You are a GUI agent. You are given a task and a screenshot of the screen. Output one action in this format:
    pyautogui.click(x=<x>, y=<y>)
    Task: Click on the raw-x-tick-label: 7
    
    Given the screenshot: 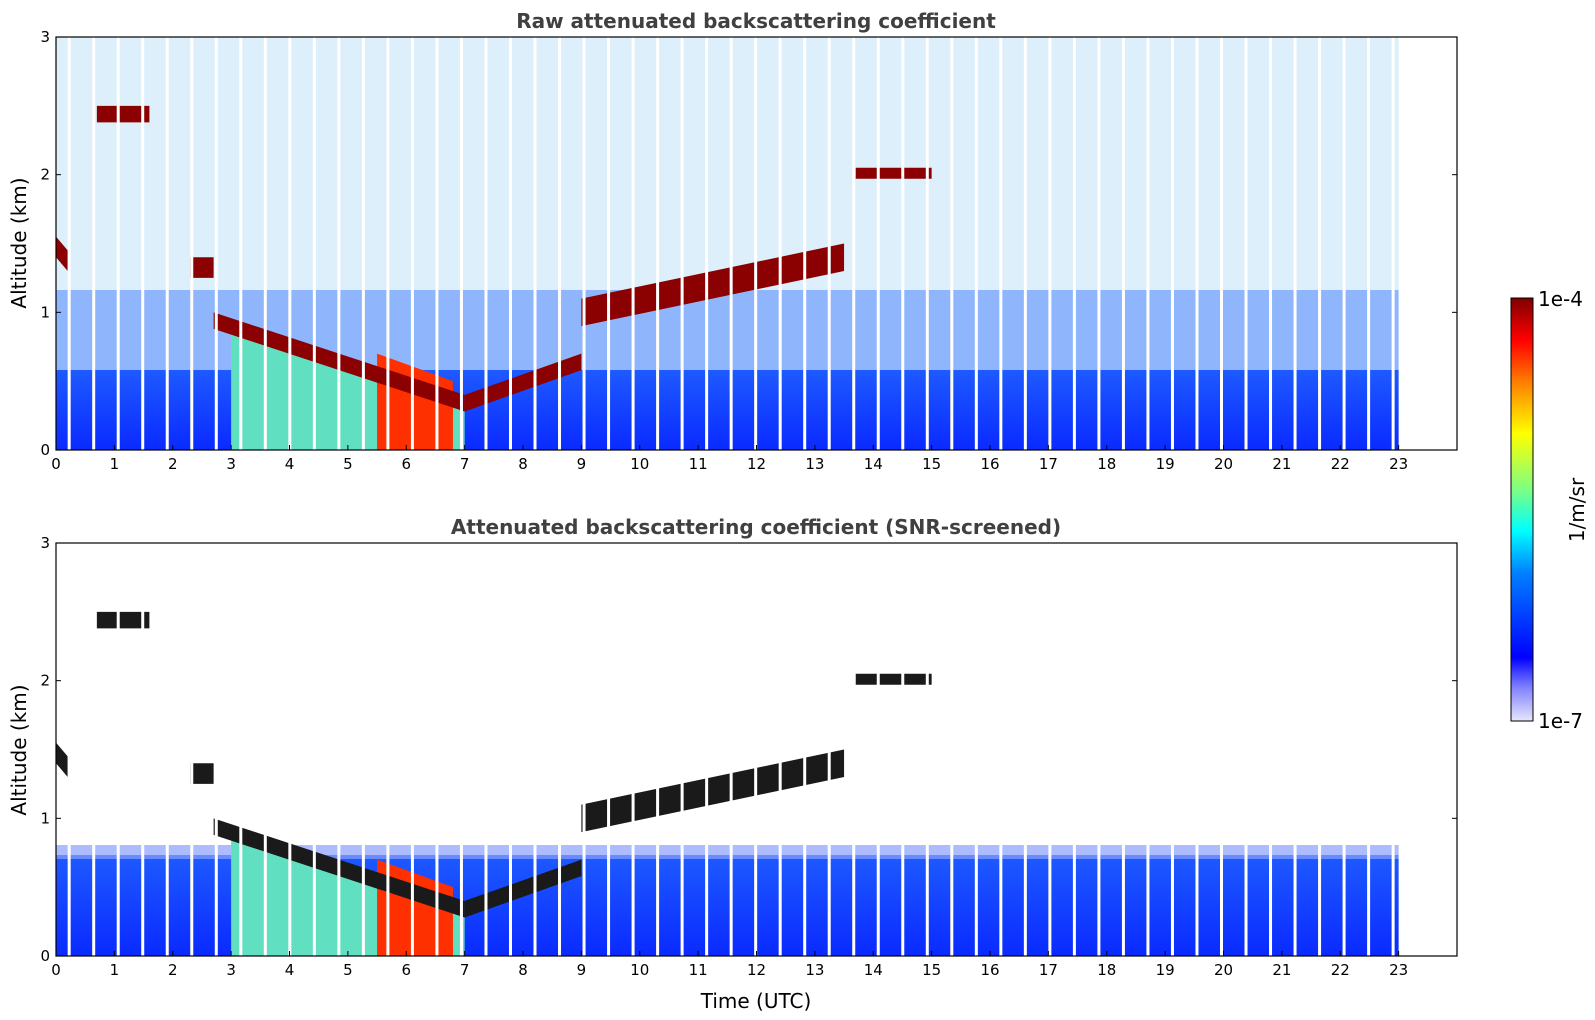 What is the action you would take?
    pyautogui.click(x=465, y=464)
    